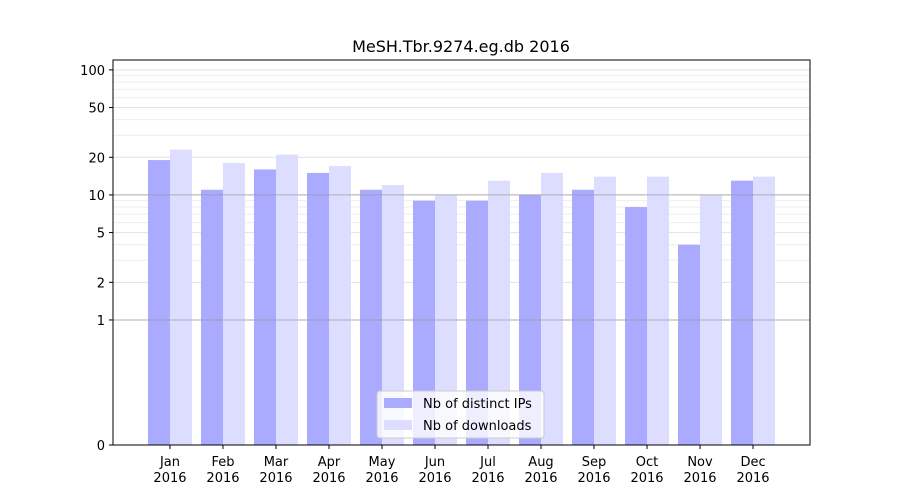  What do you see at coordinates (96, 196) in the screenshot?
I see `y-tick-label: 10` at bounding box center [96, 196].